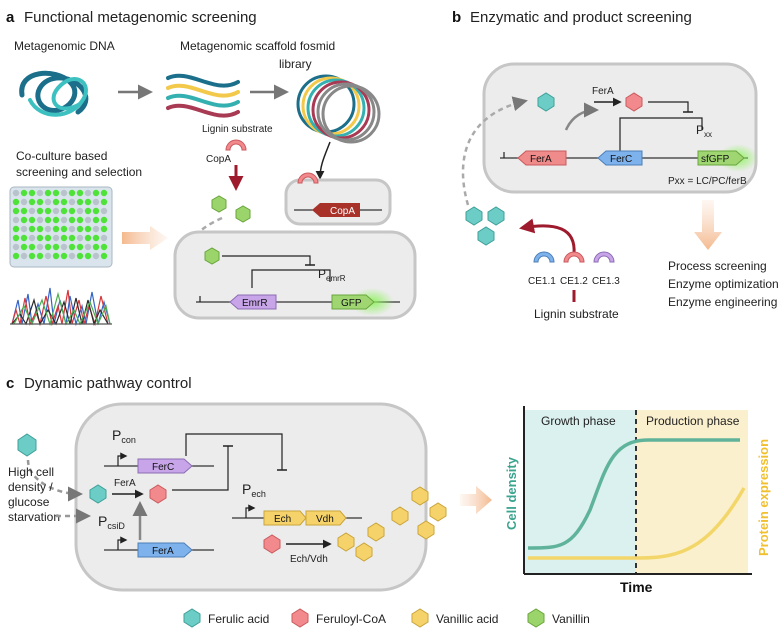 Image resolution: width=784 pixels, height=640 pixels. What do you see at coordinates (763, 497) in the screenshot?
I see `y-right-label: Protein expression` at bounding box center [763, 497].